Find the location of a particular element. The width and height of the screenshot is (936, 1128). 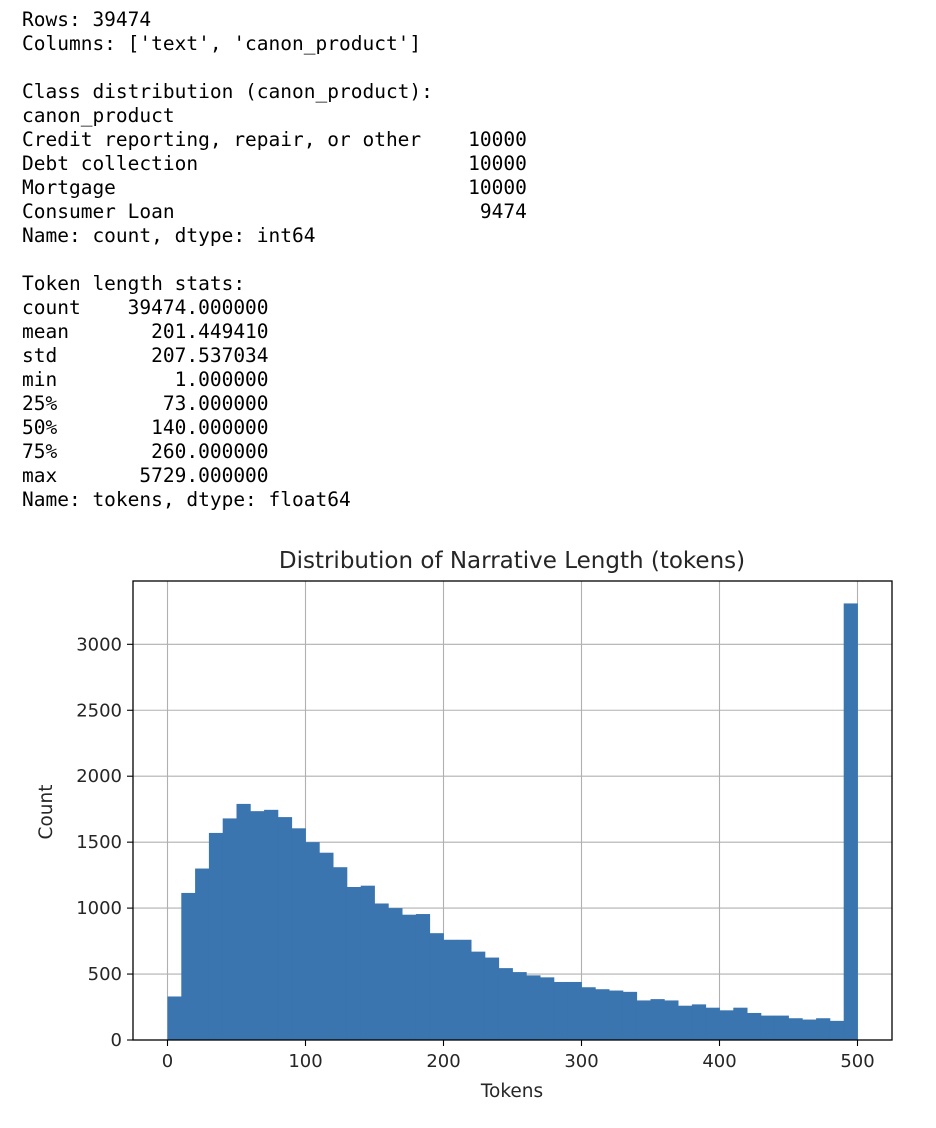

output-line: Columns: ['text', 'canon_product'] is located at coordinates (222, 43).